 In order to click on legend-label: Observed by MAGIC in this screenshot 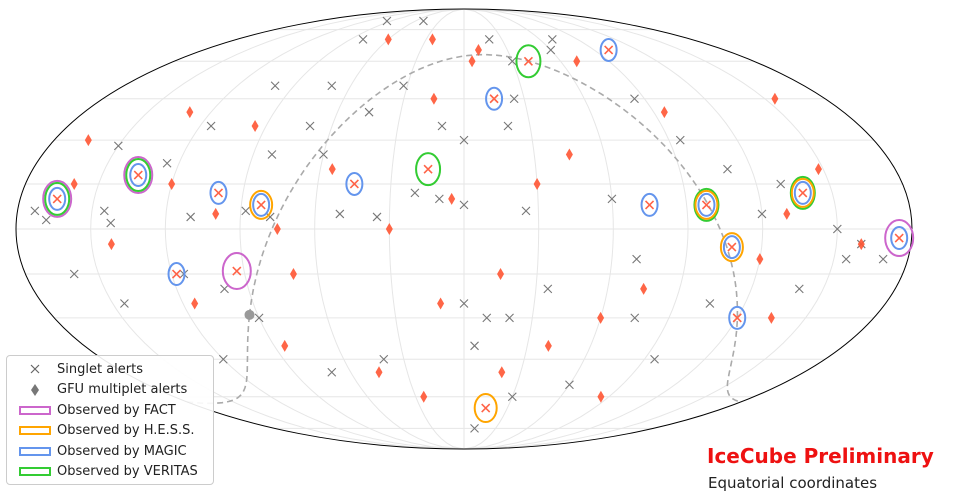, I will do `click(122, 451)`.